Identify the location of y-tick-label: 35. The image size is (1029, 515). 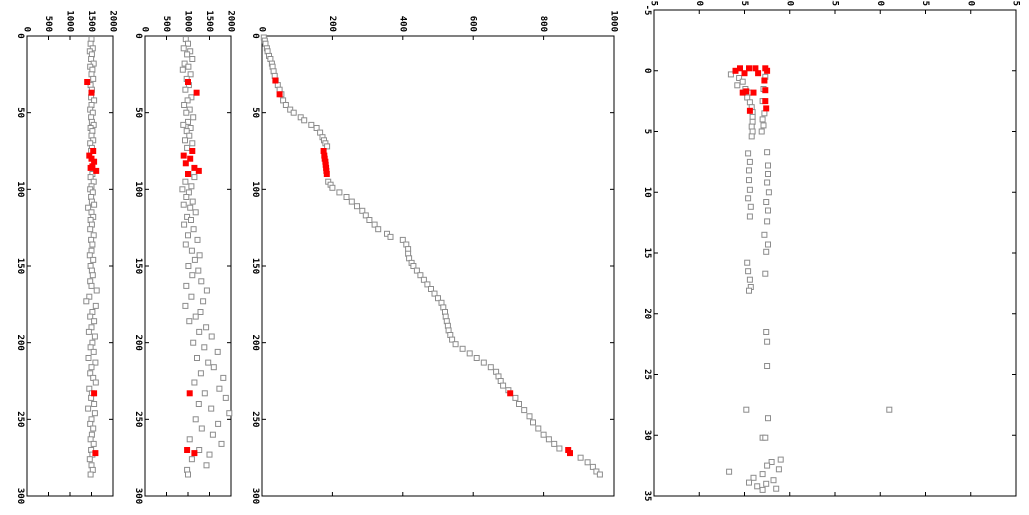
(1016, 3).